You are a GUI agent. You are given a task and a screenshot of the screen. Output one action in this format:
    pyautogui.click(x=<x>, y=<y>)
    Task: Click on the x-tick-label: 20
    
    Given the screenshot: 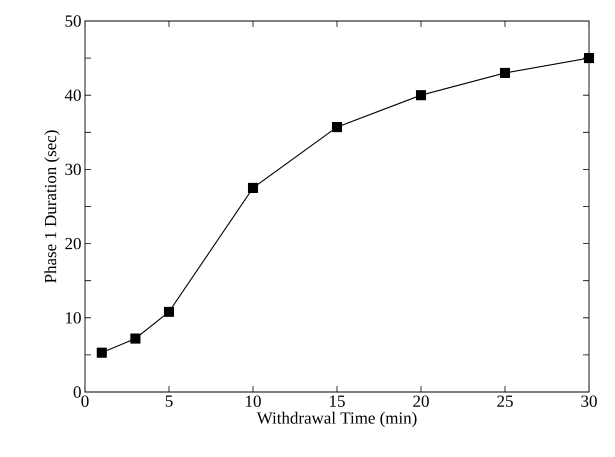 What is the action you would take?
    pyautogui.click(x=421, y=401)
    